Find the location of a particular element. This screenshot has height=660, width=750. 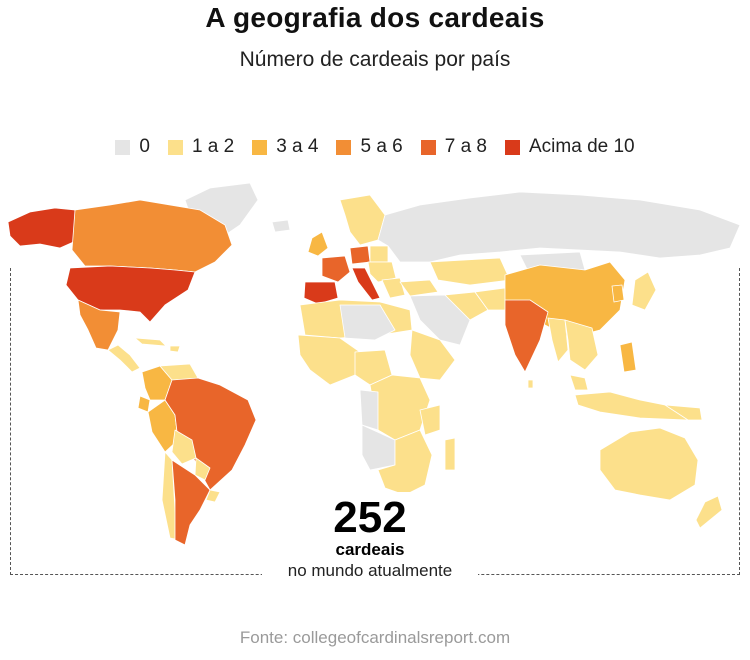

ecuador is located at coordinates (144, 404).